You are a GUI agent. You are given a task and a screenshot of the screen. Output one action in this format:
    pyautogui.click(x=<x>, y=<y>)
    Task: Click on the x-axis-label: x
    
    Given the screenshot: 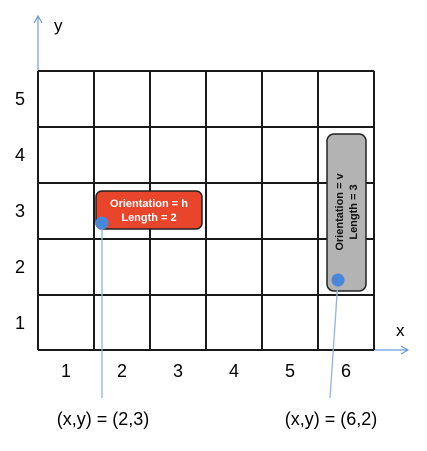 What is the action you would take?
    pyautogui.click(x=400, y=330)
    